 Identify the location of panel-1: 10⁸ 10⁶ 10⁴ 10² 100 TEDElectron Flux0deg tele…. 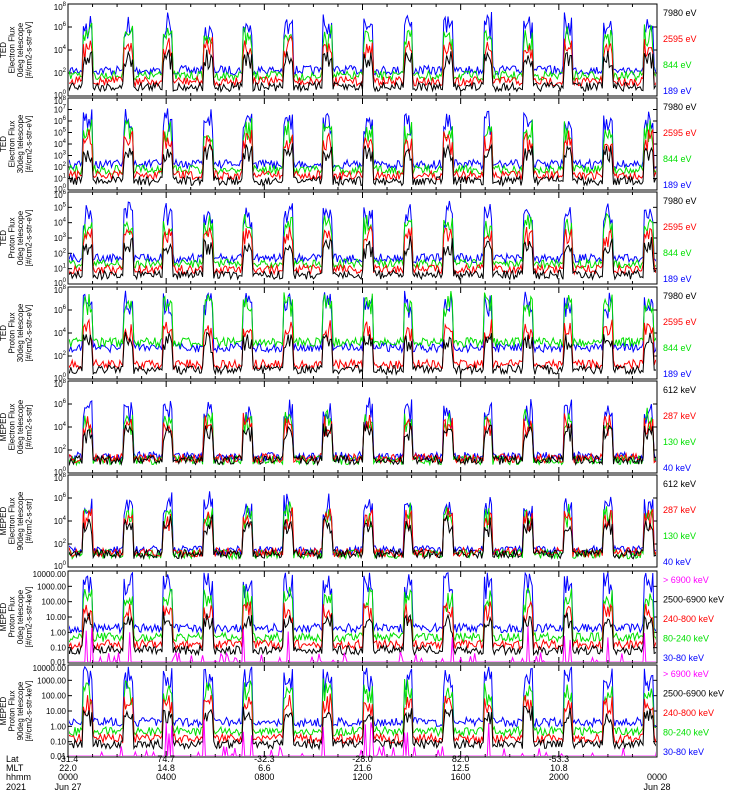
(348, 51).